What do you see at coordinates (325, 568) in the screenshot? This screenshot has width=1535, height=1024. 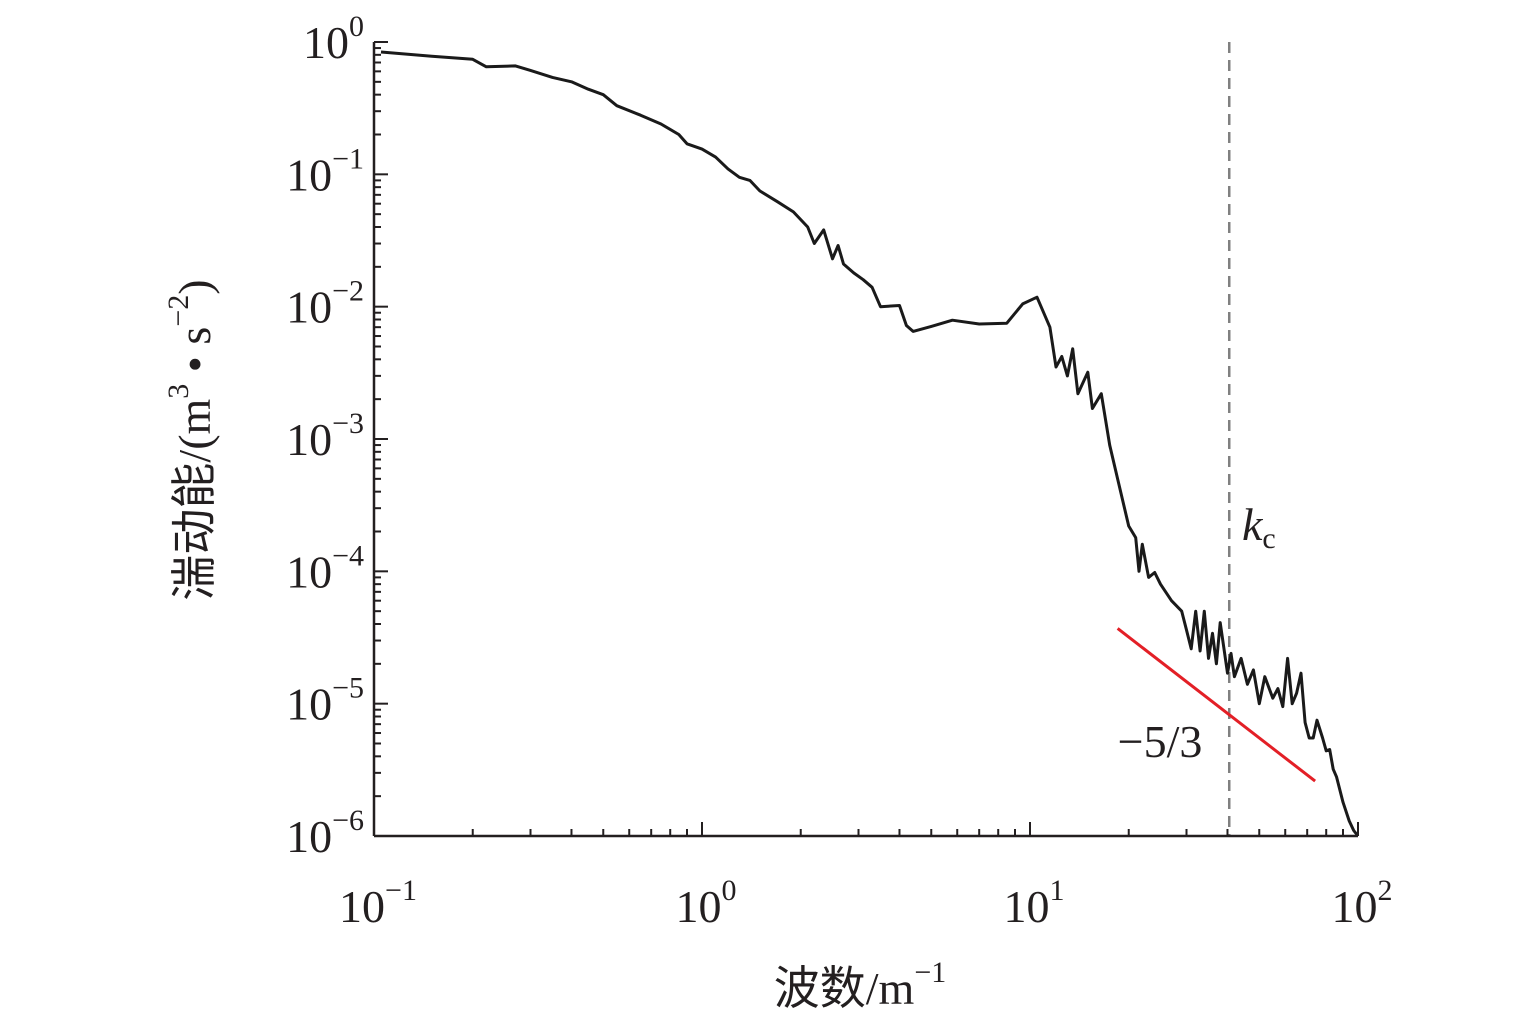 I see `y-tick-label: 10⁻⁴` at bounding box center [325, 568].